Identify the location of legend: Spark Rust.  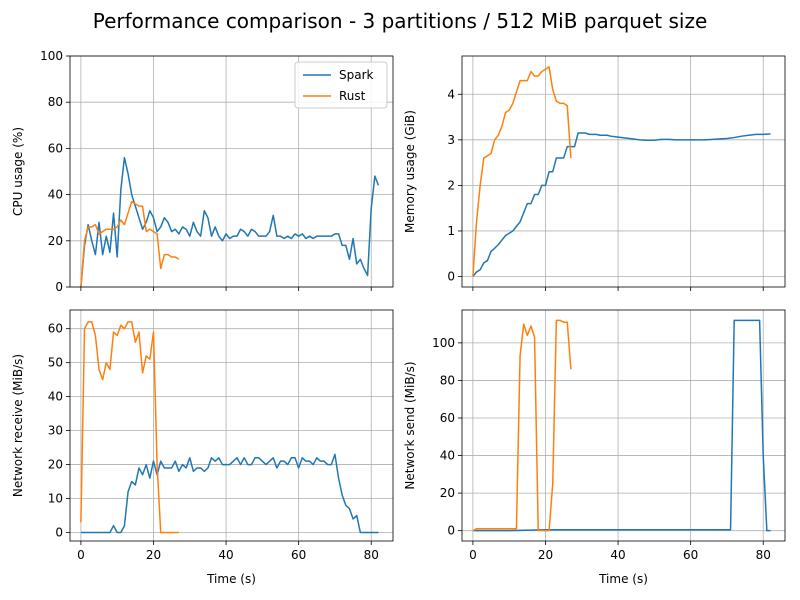
(341, 85).